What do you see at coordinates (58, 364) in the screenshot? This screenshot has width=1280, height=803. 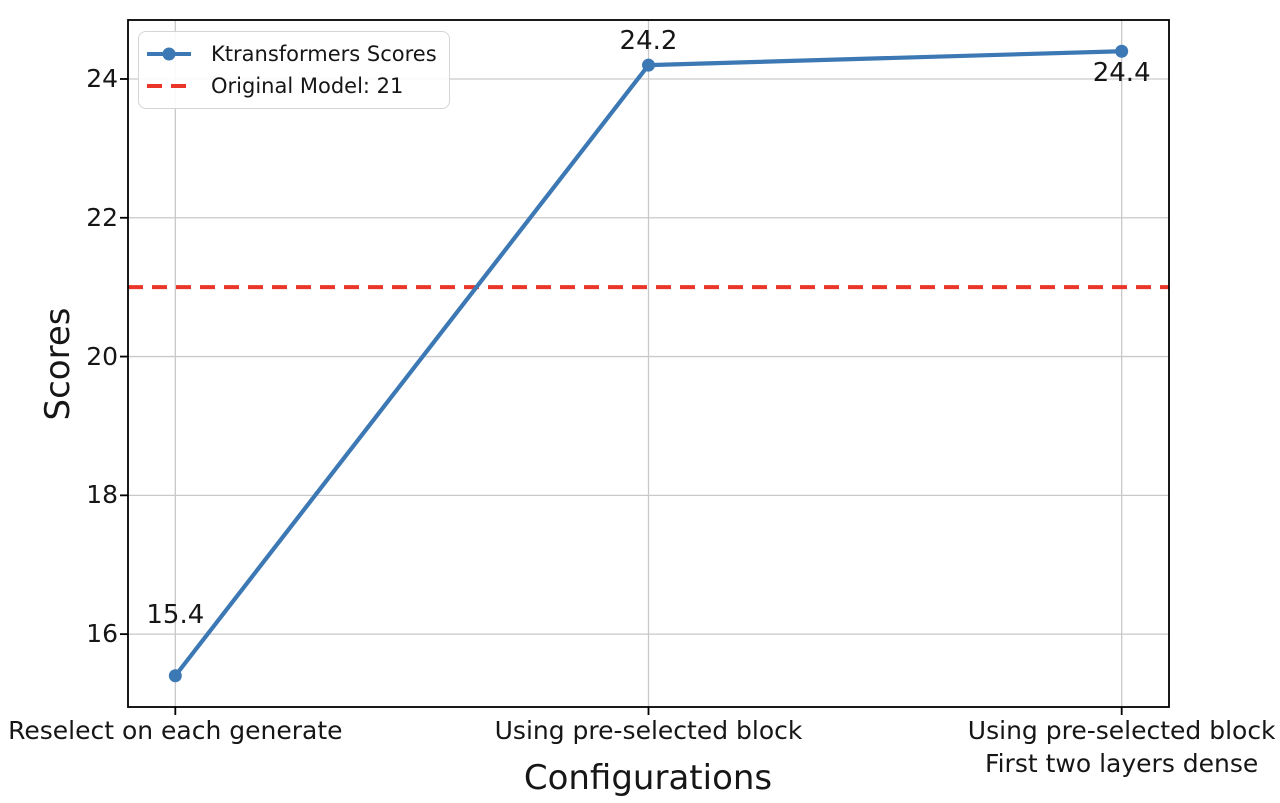 I see `y-axis-label: Scores` at bounding box center [58, 364].